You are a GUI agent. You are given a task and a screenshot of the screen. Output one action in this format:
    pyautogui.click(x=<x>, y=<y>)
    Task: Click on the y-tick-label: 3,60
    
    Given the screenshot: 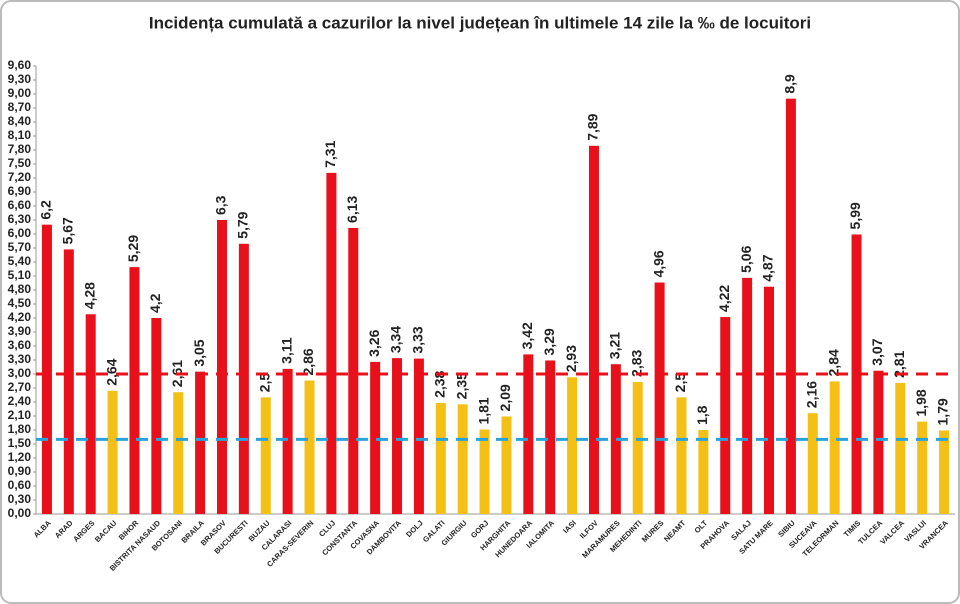 What is the action you would take?
    pyautogui.click(x=20, y=345)
    